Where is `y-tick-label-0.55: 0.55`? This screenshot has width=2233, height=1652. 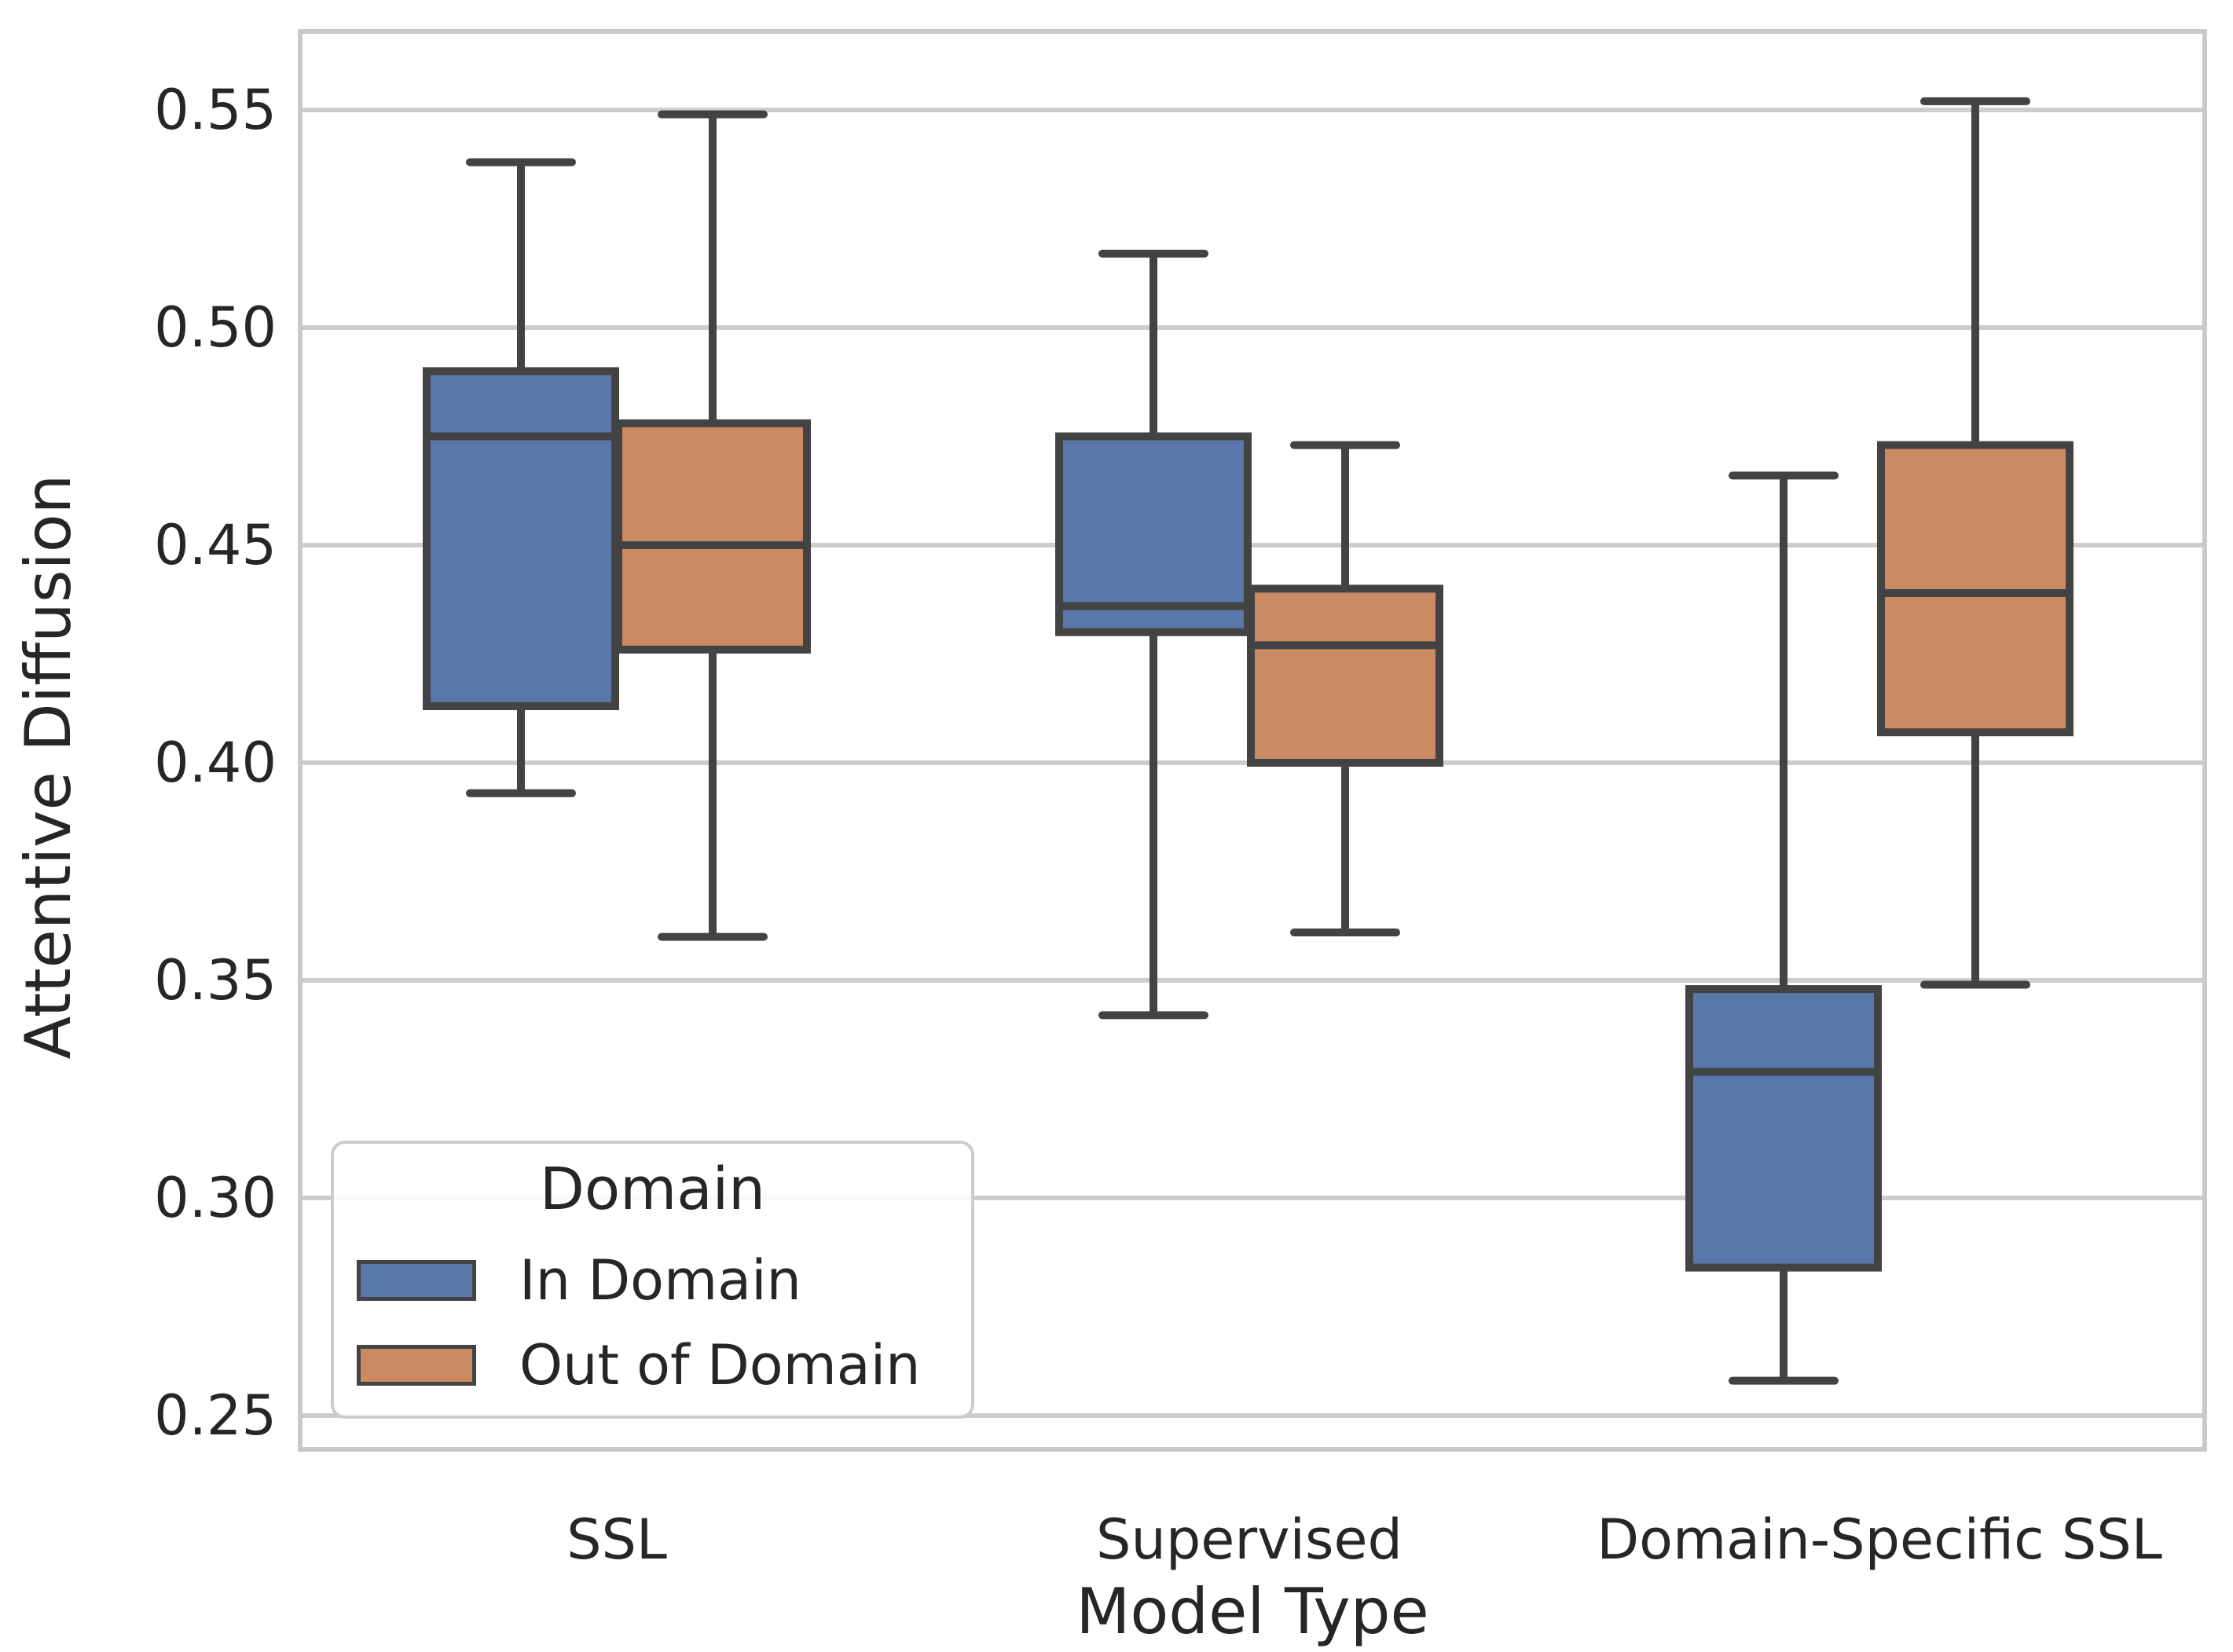
y-tick-label-0.55: 0.55 is located at coordinates (215, 110).